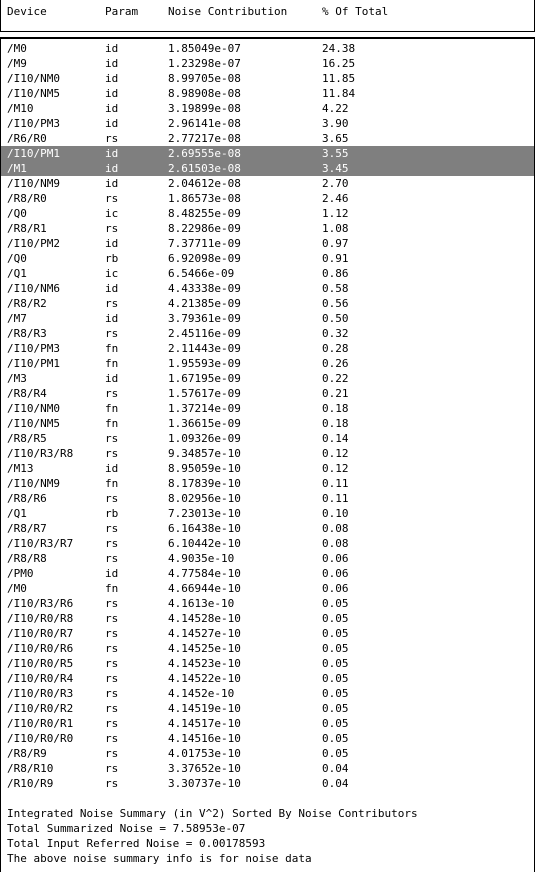  I want to click on device-cell: /Q1, so click(17, 513).